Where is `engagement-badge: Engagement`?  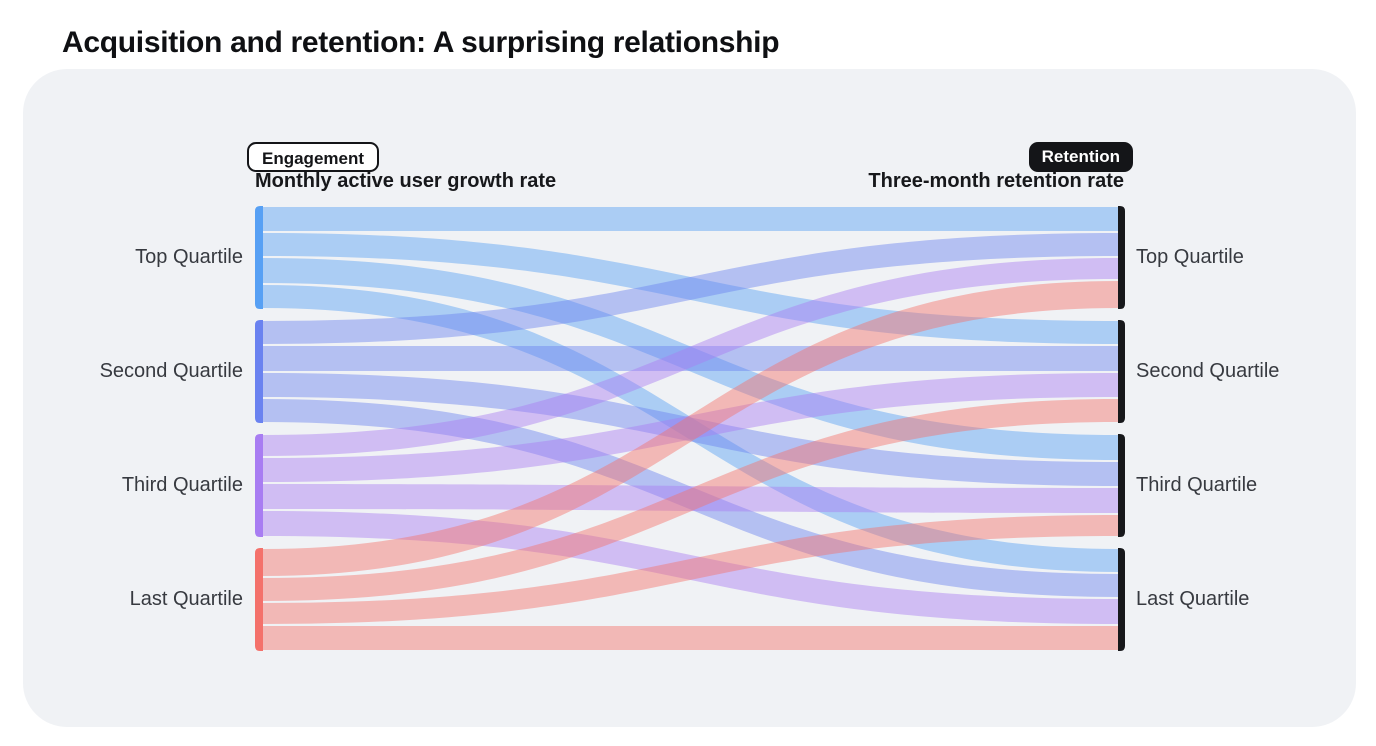
engagement-badge: Engagement is located at coordinates (313, 157).